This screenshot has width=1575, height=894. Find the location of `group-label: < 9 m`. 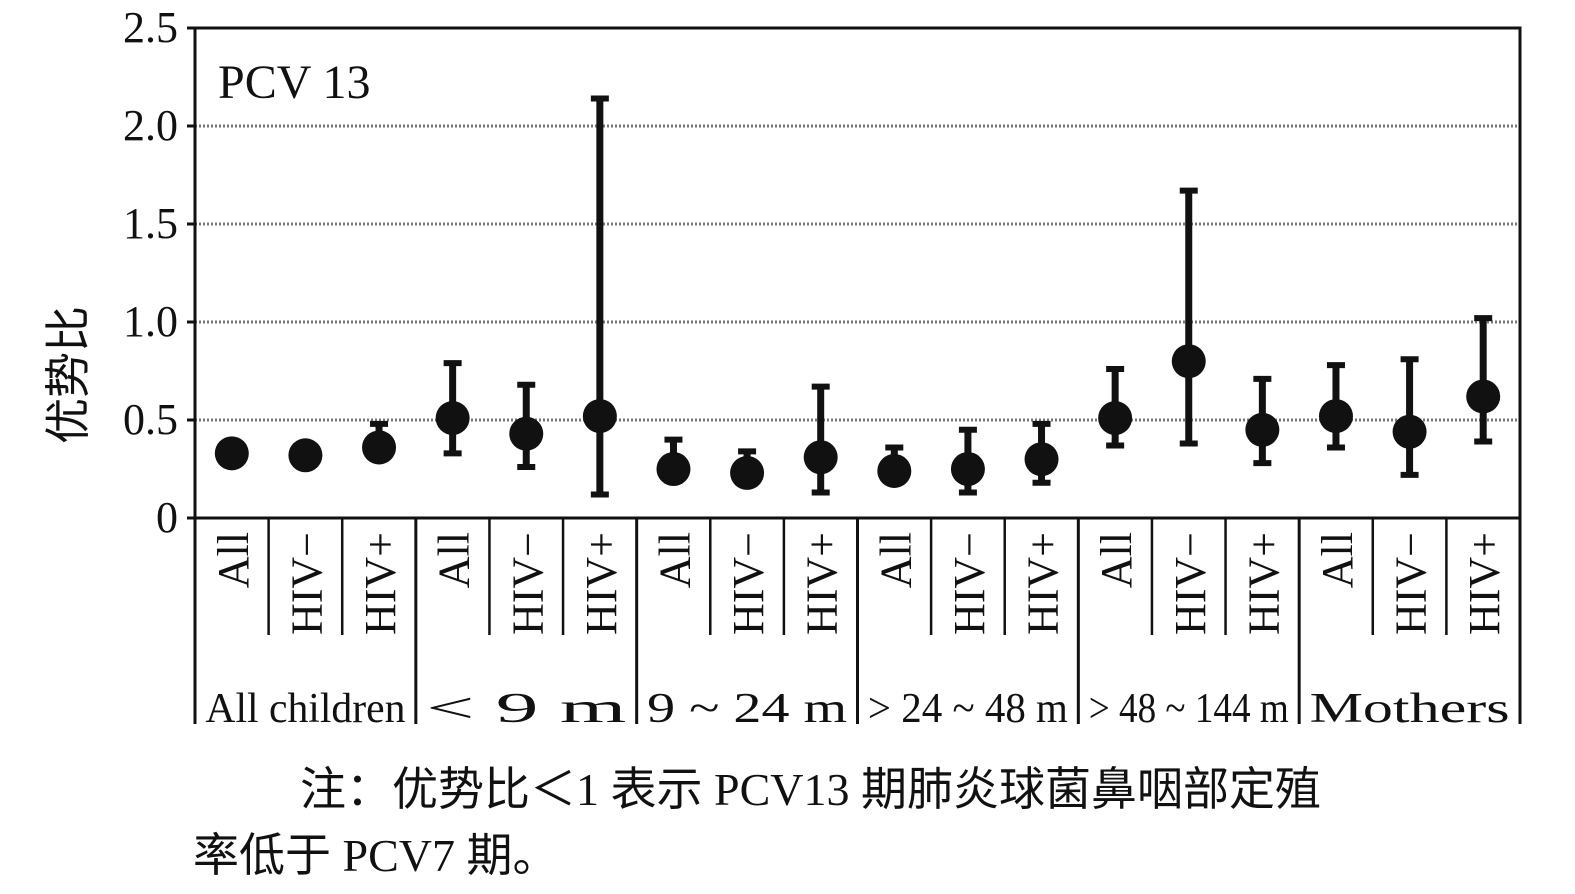

group-label: < 9 m is located at coordinates (526, 709).